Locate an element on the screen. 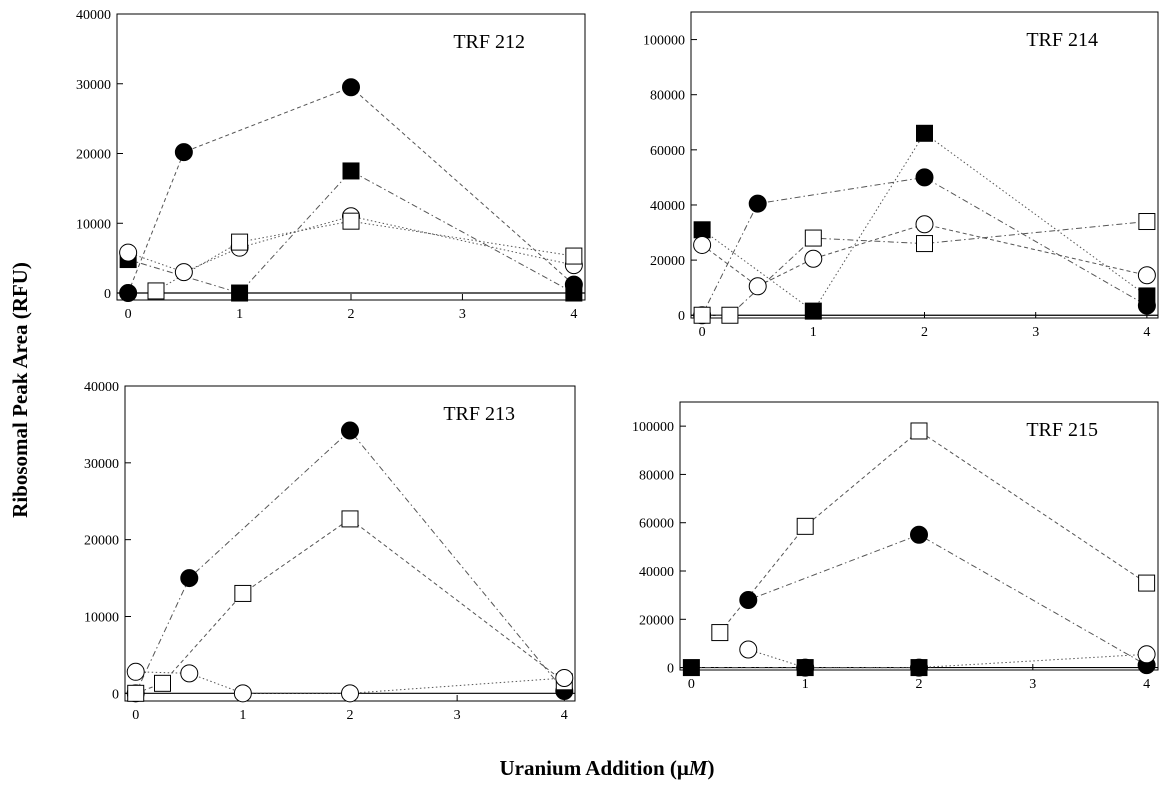 Image resolution: width=1168 pixels, height=796 pixels. panel-title: TRF 214 is located at coordinates (1062, 40).